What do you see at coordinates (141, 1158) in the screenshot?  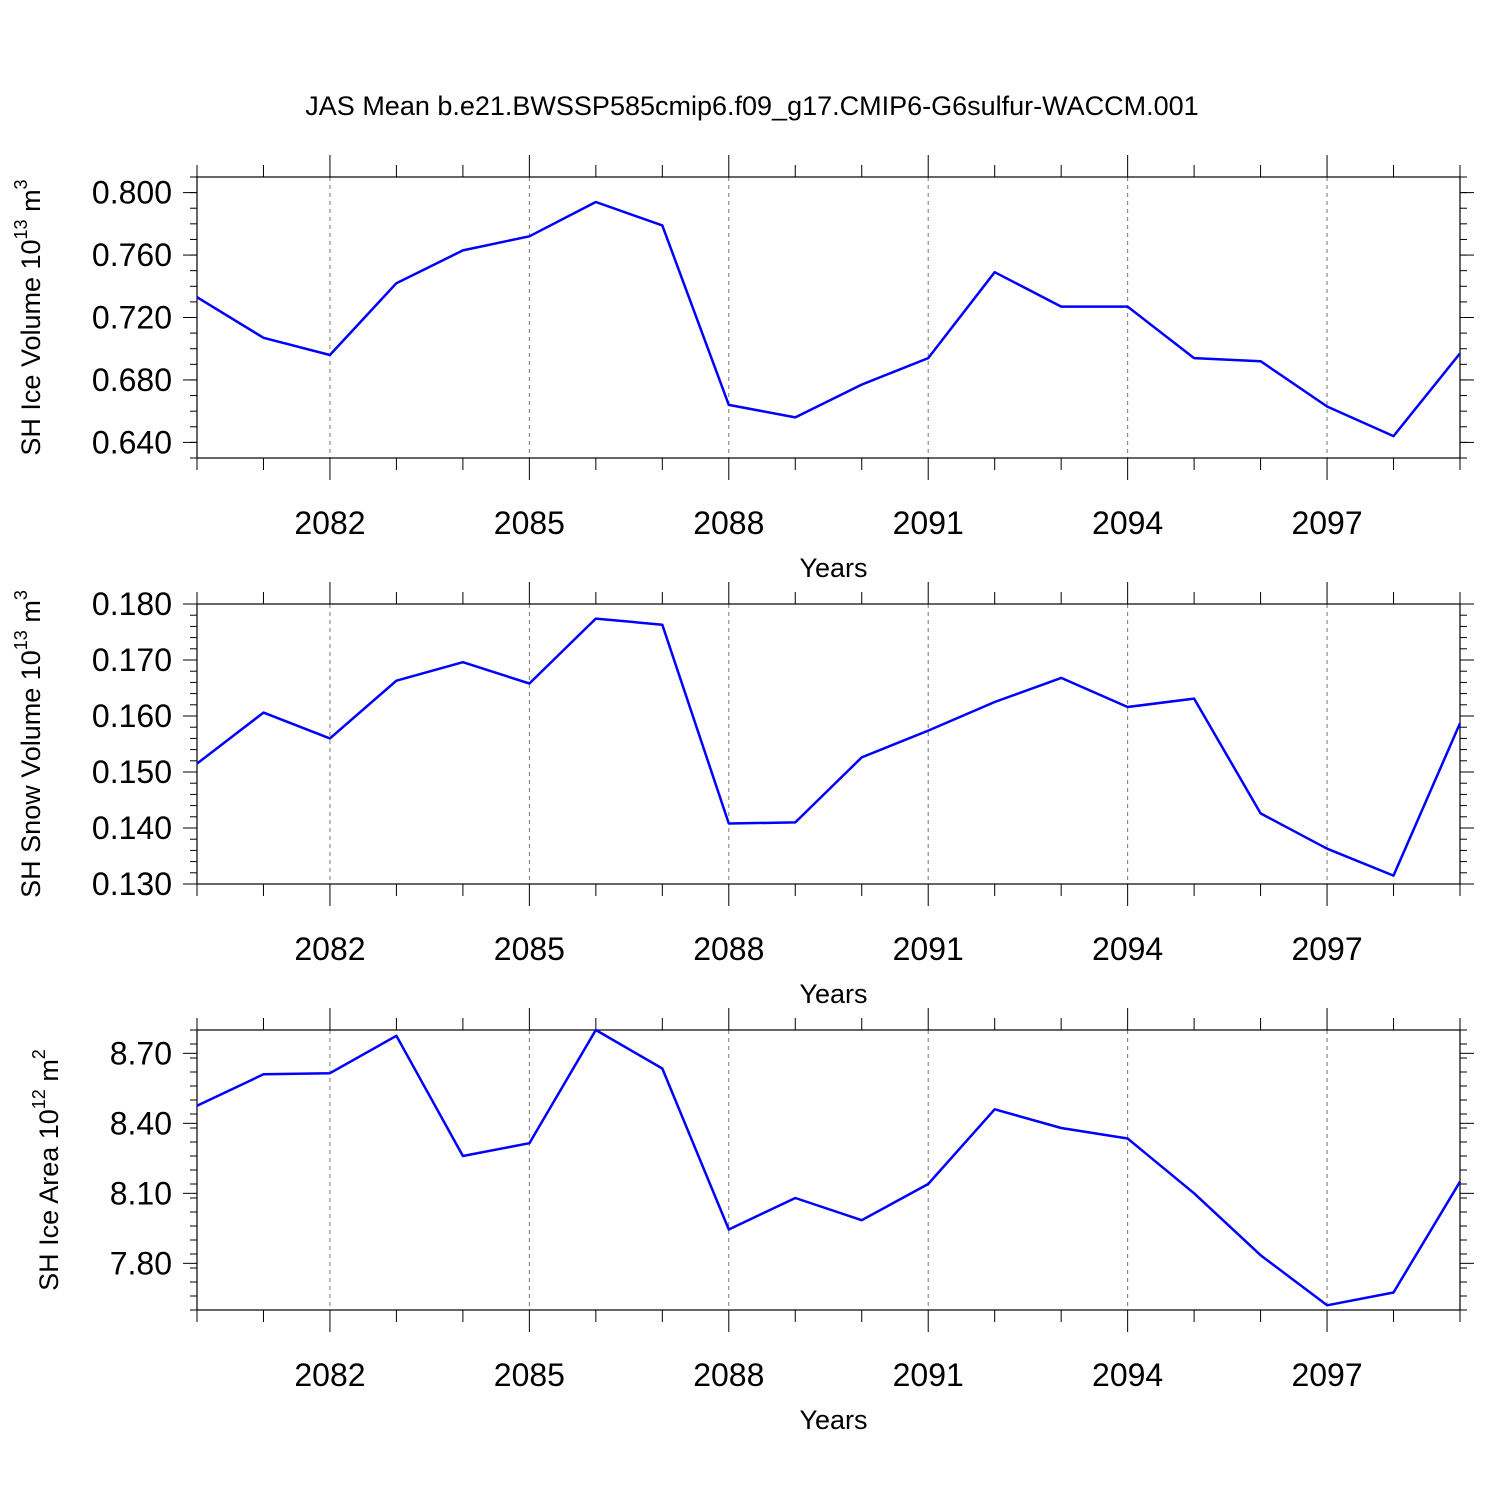 I see `y-tick-labels: 7.80 8.10 8.40 8.70` at bounding box center [141, 1158].